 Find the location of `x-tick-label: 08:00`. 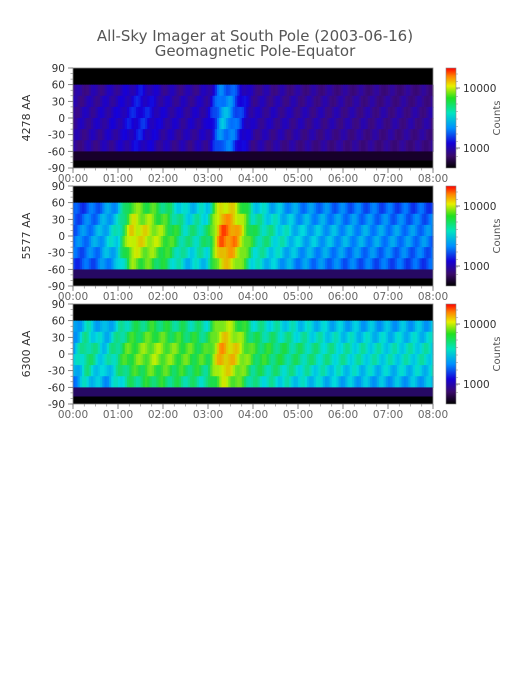

x-tick-label: 08:00 is located at coordinates (433, 415).